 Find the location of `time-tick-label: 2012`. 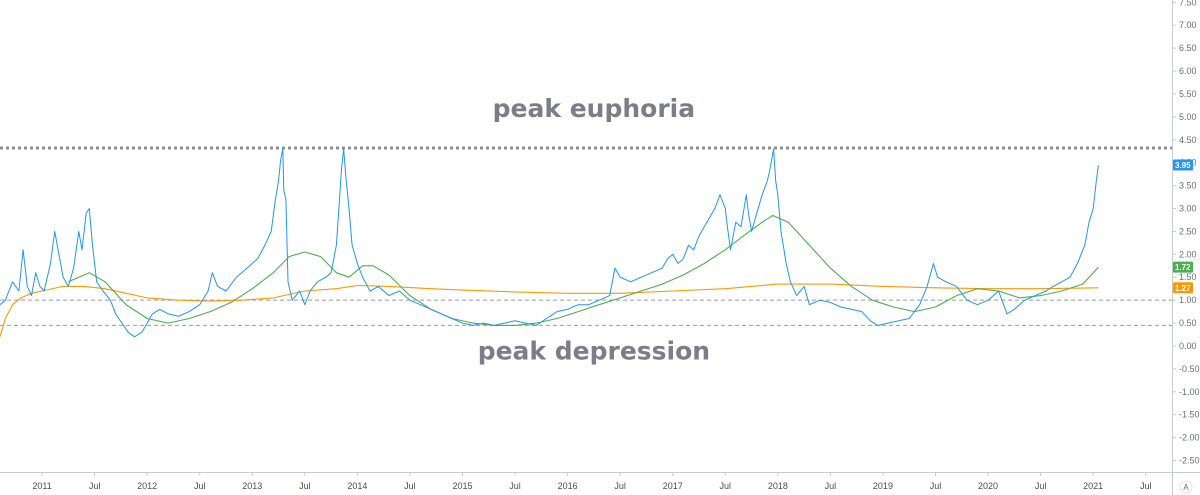

time-tick-label: 2012 is located at coordinates (147, 486).